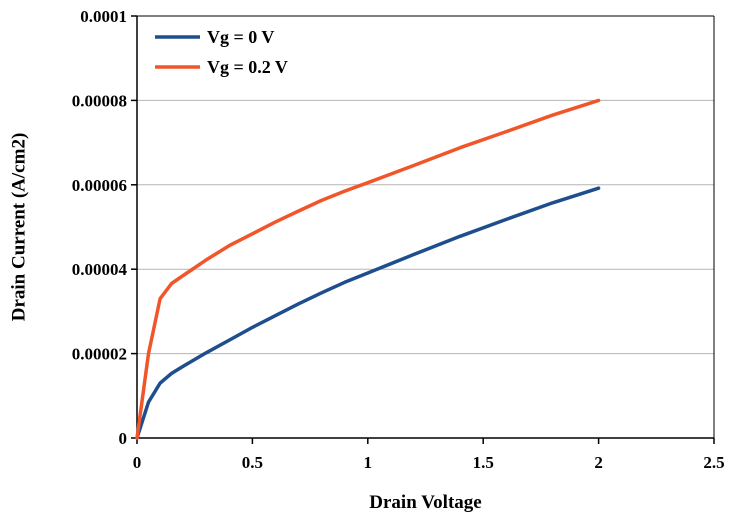 This screenshot has height=523, width=734. I want to click on x-tick-label: 0, so click(137, 462).